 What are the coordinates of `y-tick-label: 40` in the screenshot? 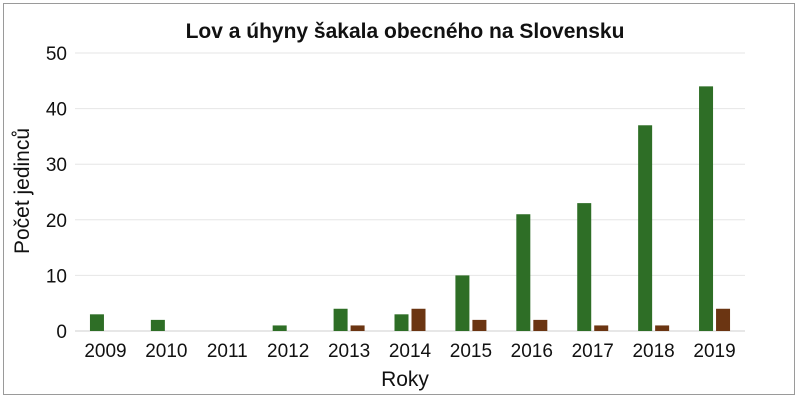 It's located at (56, 110).